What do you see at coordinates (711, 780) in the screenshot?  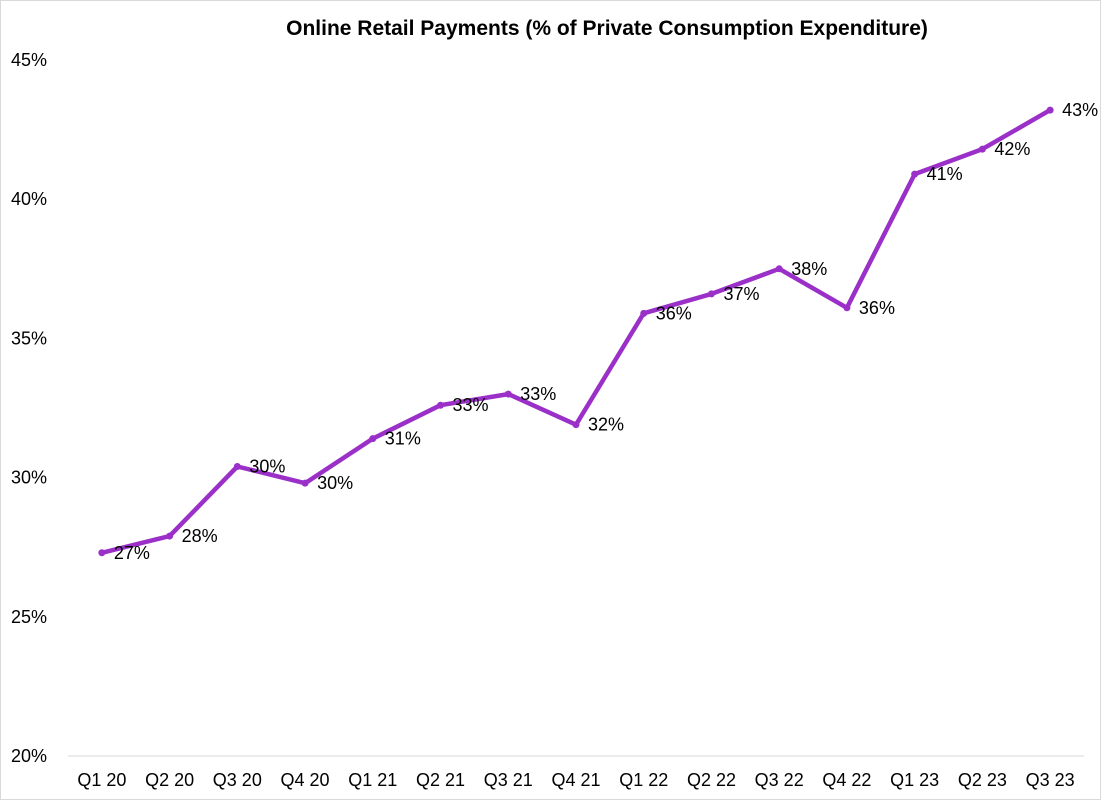 I see `x-tick-label: Q2 22` at bounding box center [711, 780].